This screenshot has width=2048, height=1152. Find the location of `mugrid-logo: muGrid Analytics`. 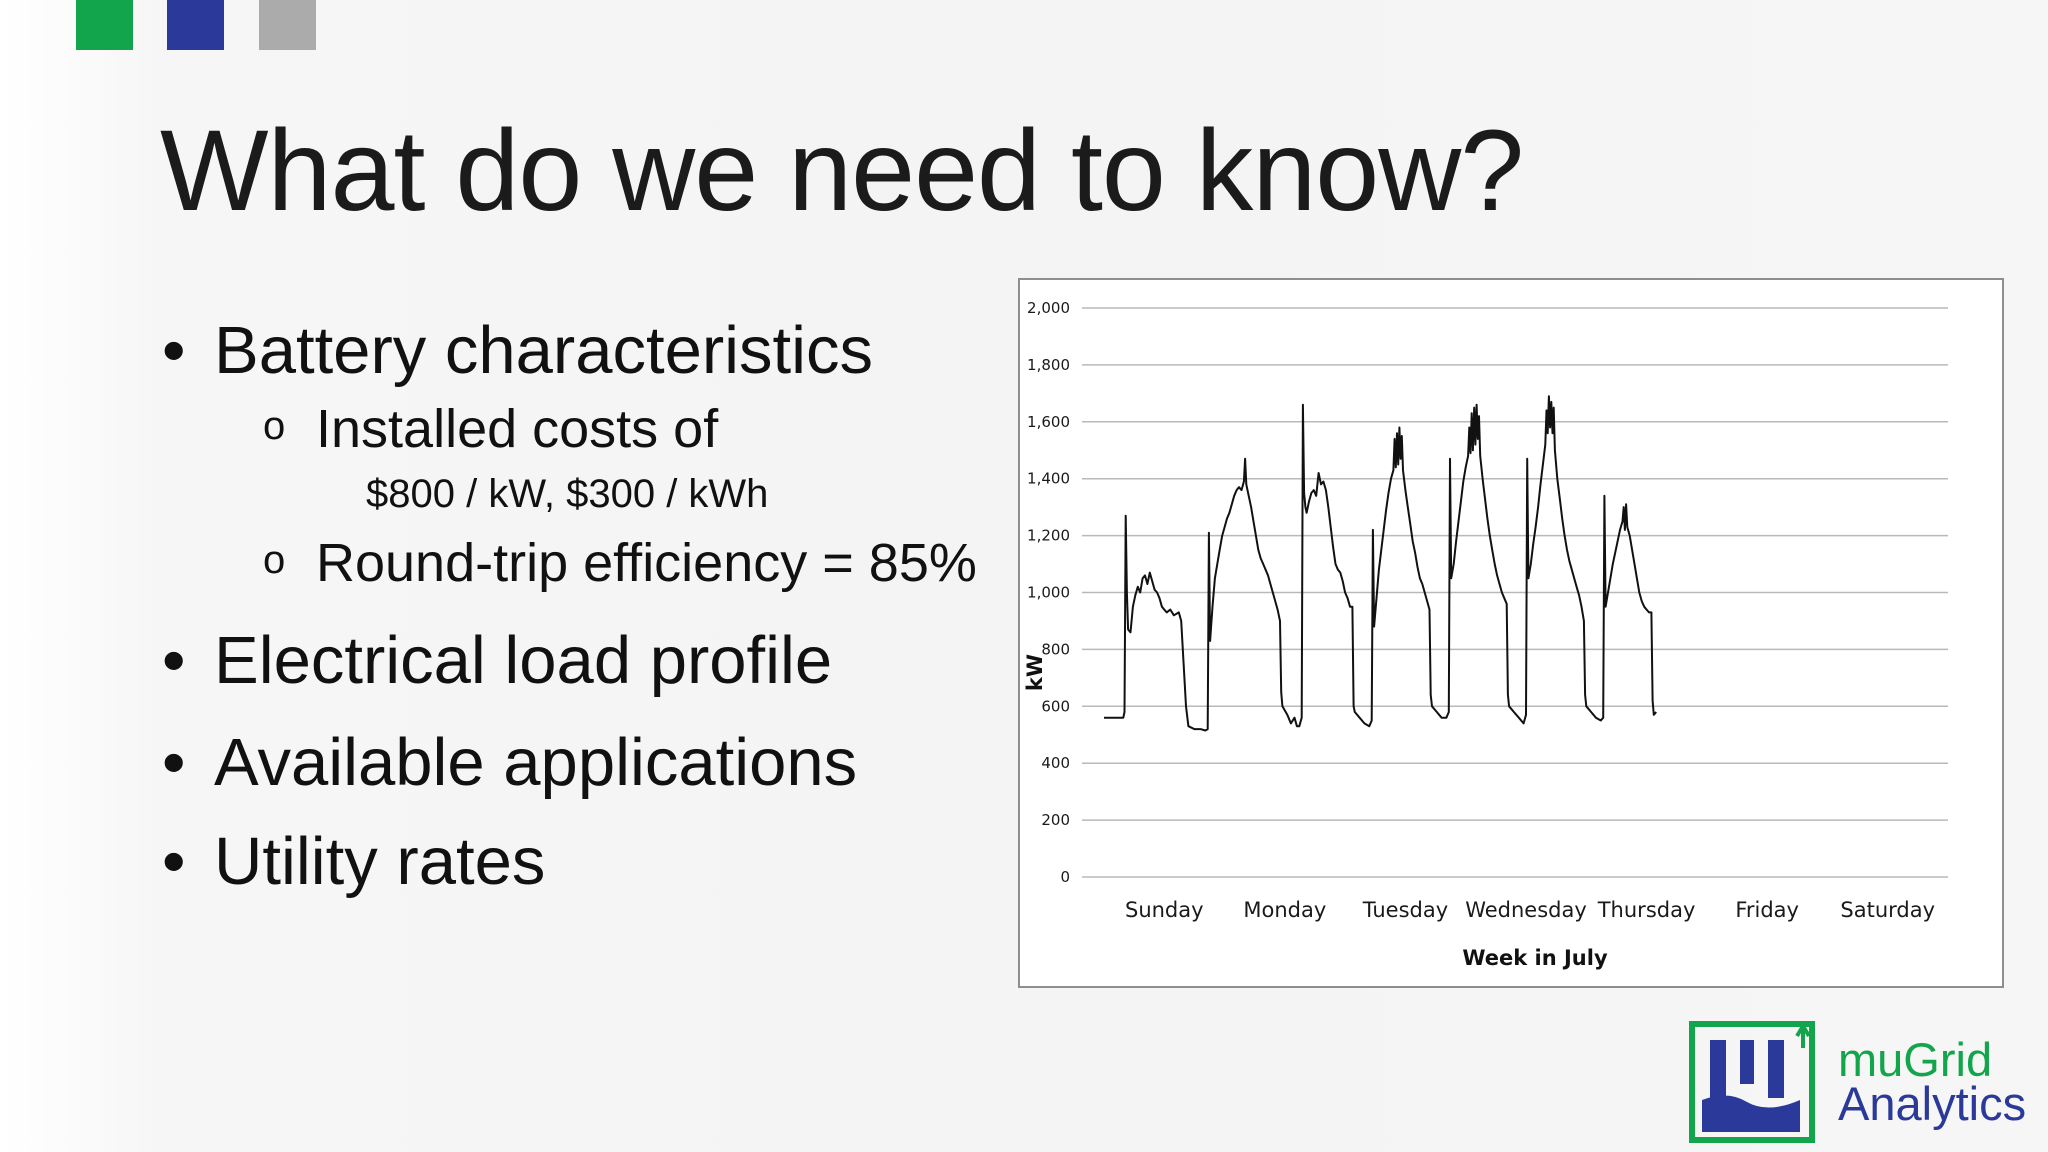

mugrid-logo: muGrid Analytics is located at coordinates (1868, 1085).